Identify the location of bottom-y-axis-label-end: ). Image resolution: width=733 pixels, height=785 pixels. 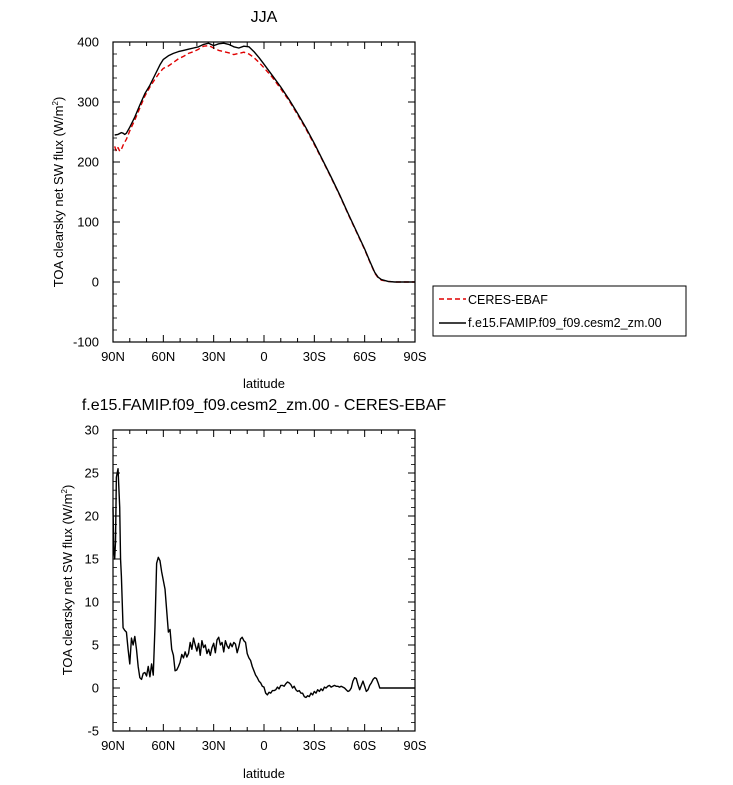
(67, 487).